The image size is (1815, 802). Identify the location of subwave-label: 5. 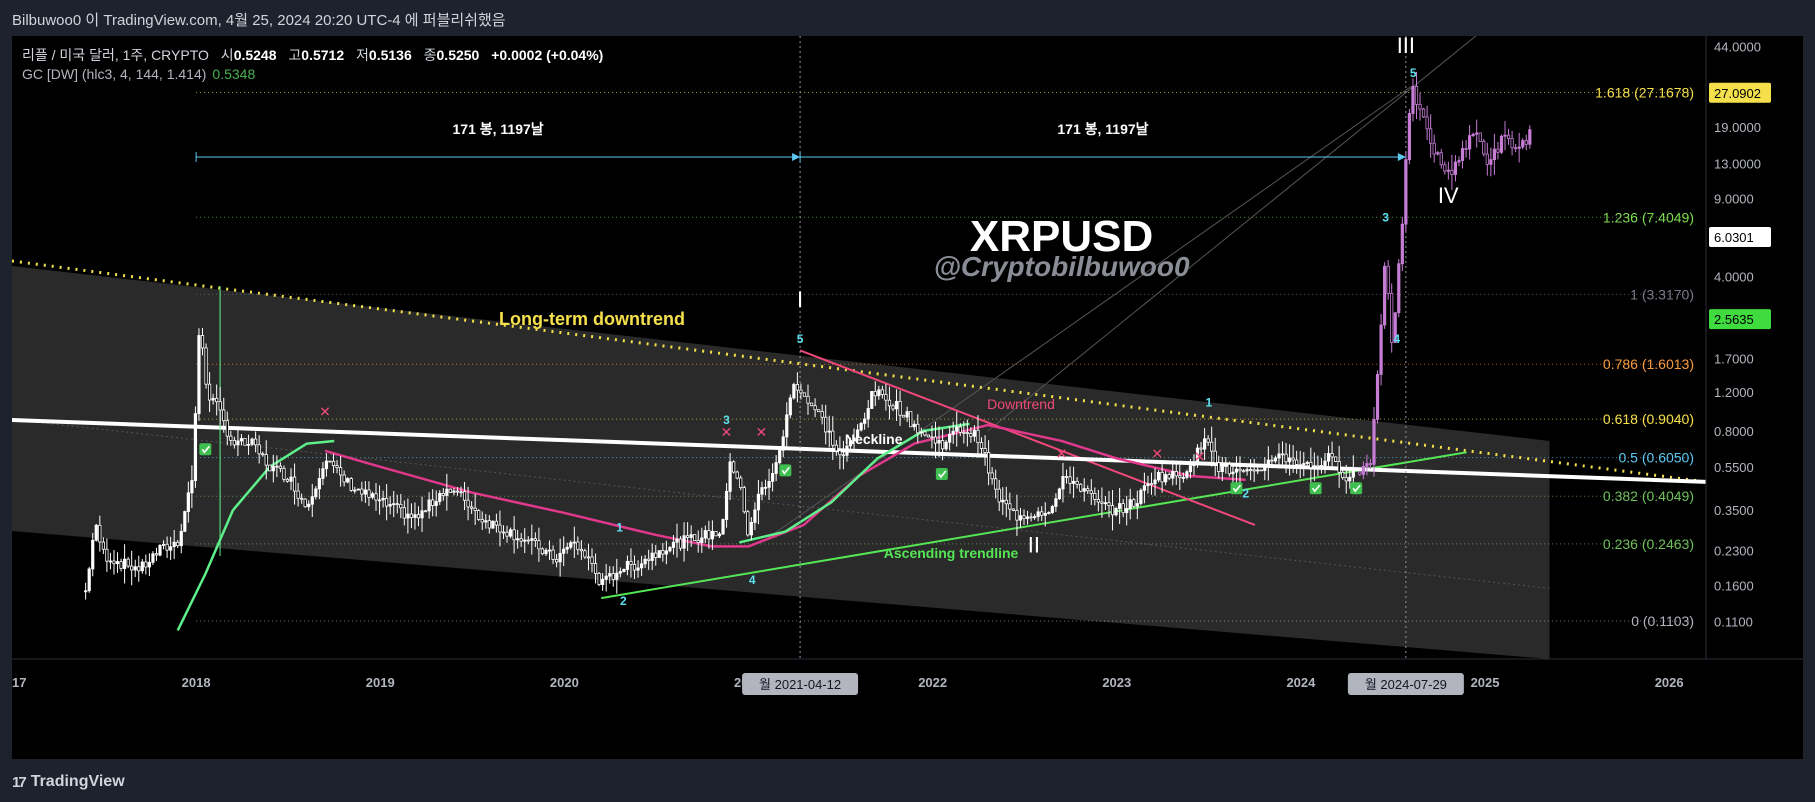
(800, 339).